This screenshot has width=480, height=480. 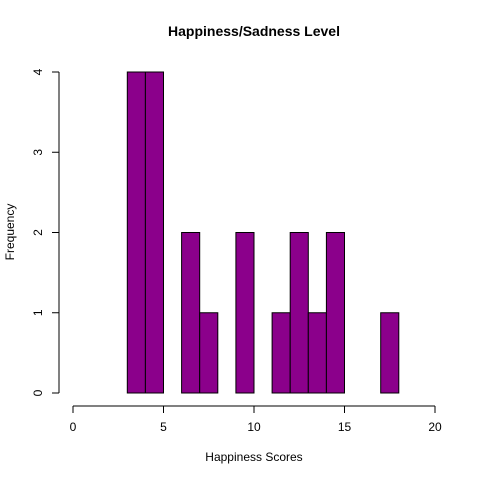 What do you see at coordinates (254, 31) in the screenshot?
I see `chart-title: Happiness/Sadness Level` at bounding box center [254, 31].